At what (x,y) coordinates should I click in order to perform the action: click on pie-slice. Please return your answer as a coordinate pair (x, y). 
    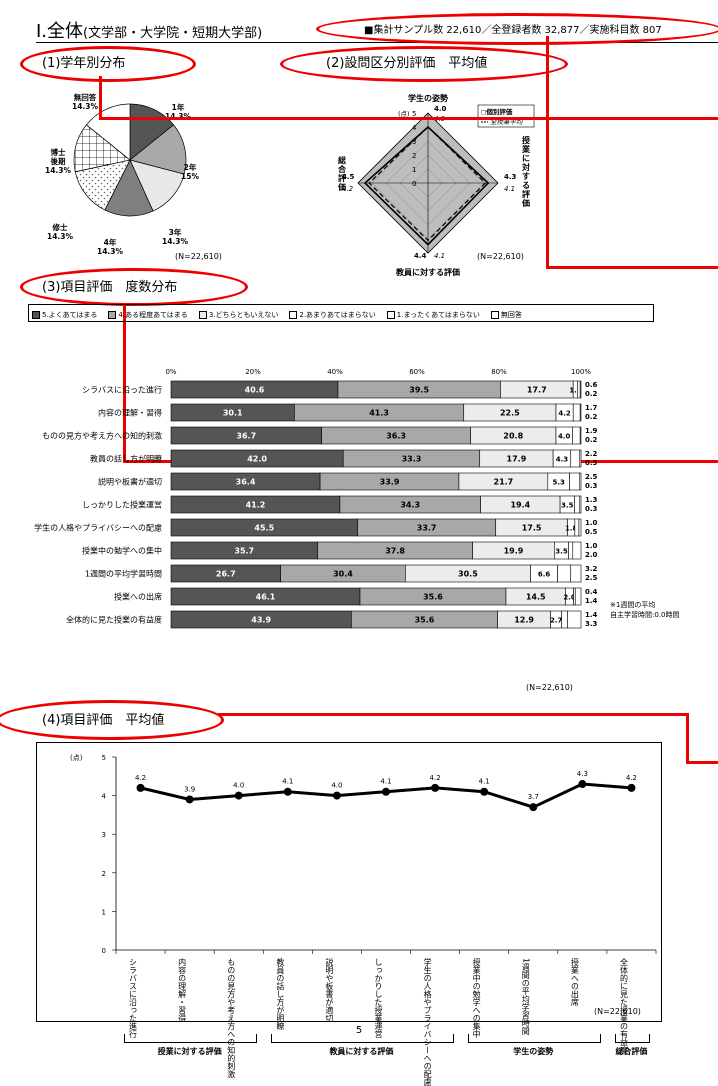
    Looking at the image, I should click on (157, 185).